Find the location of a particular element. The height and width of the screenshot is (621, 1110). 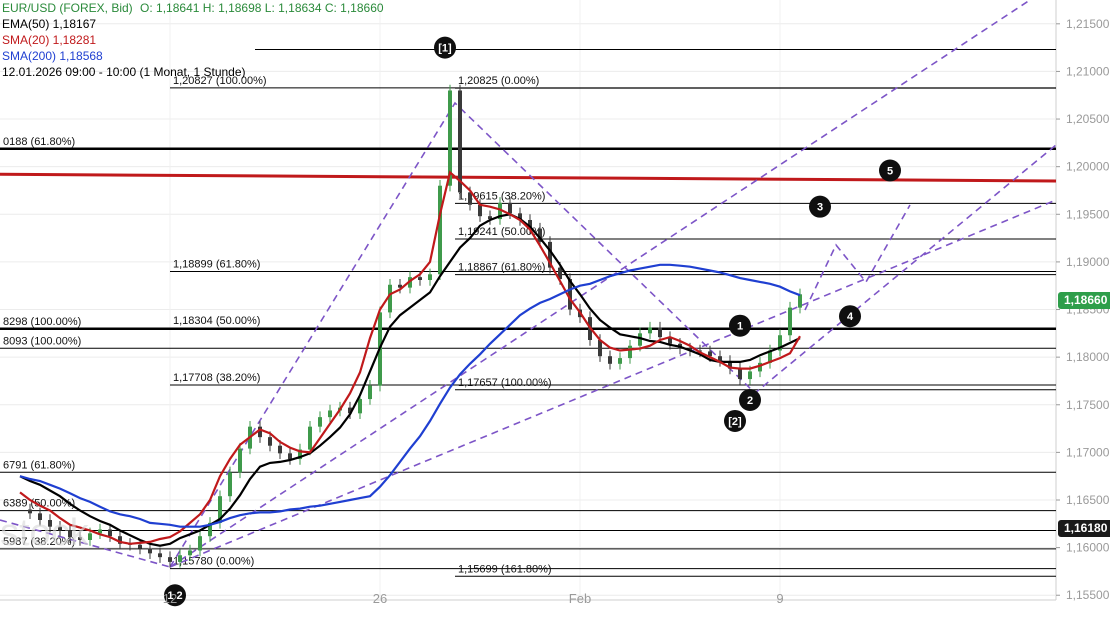

fib-level-label: 1,18899 (61.80%) is located at coordinates (216, 265).